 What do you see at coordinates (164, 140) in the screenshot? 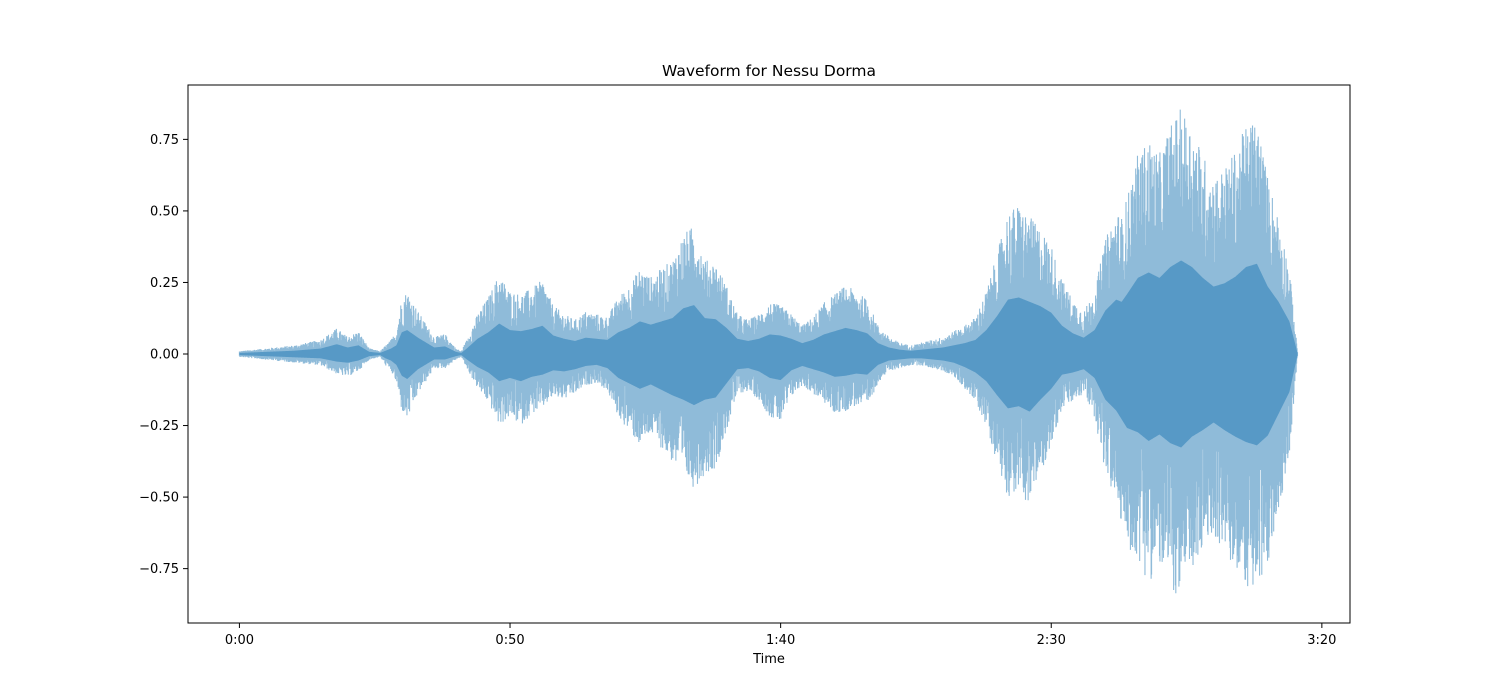
I see `y-tick-label: 0.75` at bounding box center [164, 140].